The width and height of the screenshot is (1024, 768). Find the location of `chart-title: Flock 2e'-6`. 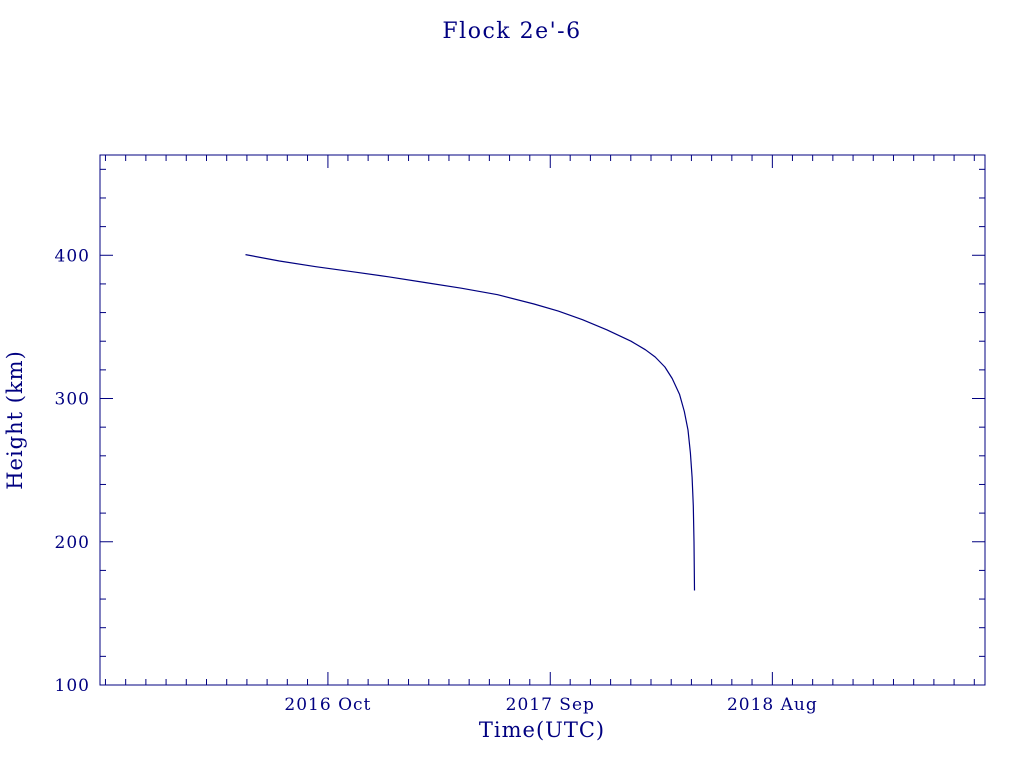

chart-title: Flock 2e'-6 is located at coordinates (511, 31).